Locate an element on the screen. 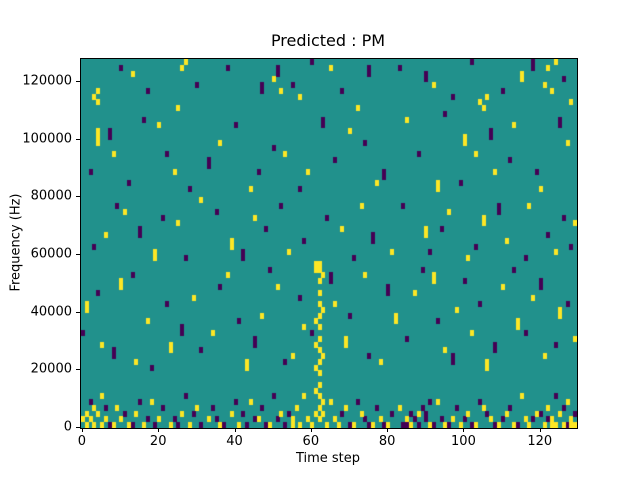 Image resolution: width=640 pixels, height=480 pixels. y-tick-label: 40000 is located at coordinates (51, 312).